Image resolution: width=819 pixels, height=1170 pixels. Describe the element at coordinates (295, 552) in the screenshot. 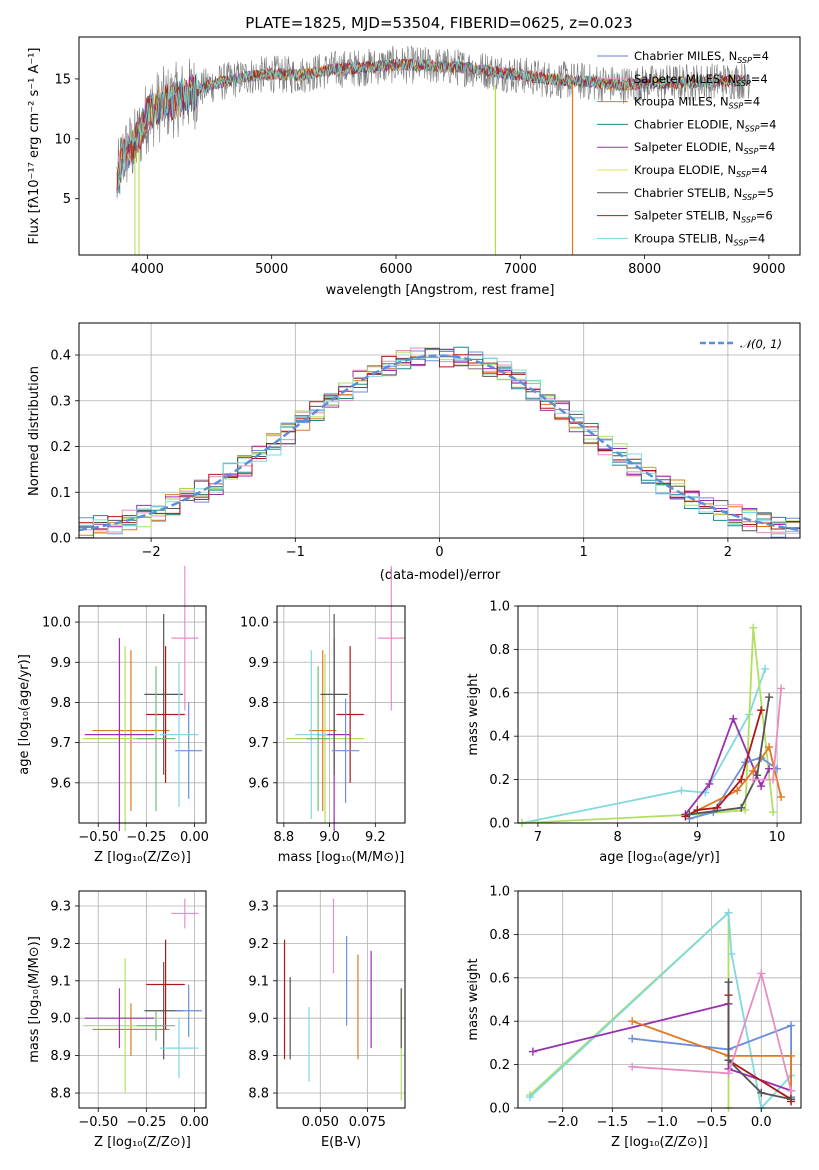

I see `x-tick-label: −1` at that location.